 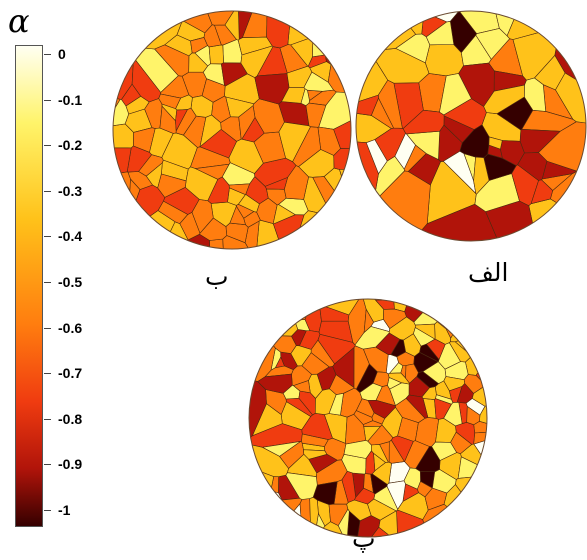 I want to click on panel-label-b: ب, so click(x=217, y=276).